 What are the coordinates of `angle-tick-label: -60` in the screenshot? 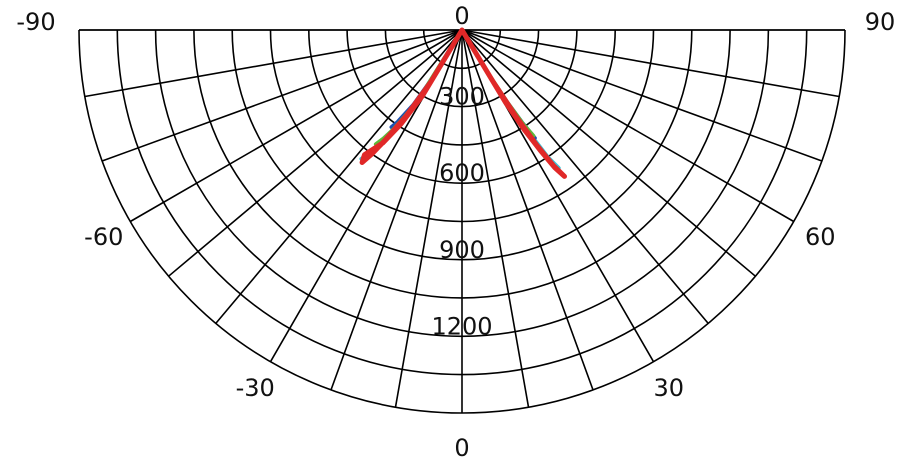 It's located at (103, 237).